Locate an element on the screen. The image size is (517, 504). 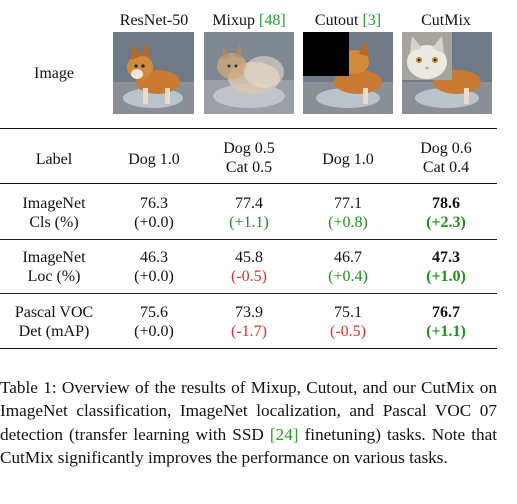
label-cell-mixup: Dog 0.5 Cat 0.5 is located at coordinates (249, 158).